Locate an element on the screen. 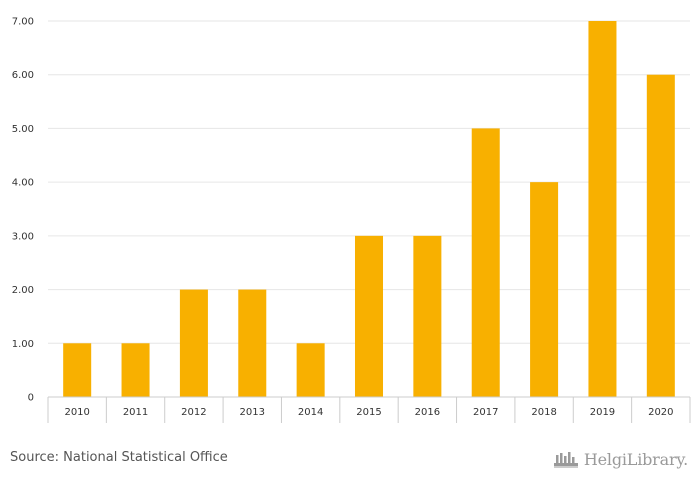 This screenshot has height=483, width=700. bar-2020 is located at coordinates (660, 235).